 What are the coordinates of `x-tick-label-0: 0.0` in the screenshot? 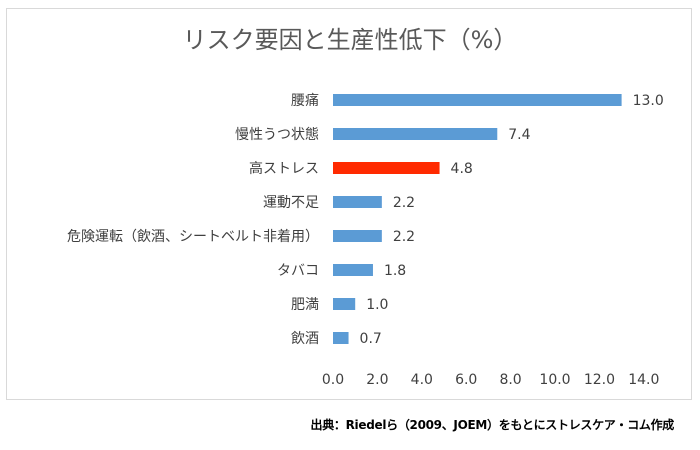 It's located at (333, 380).